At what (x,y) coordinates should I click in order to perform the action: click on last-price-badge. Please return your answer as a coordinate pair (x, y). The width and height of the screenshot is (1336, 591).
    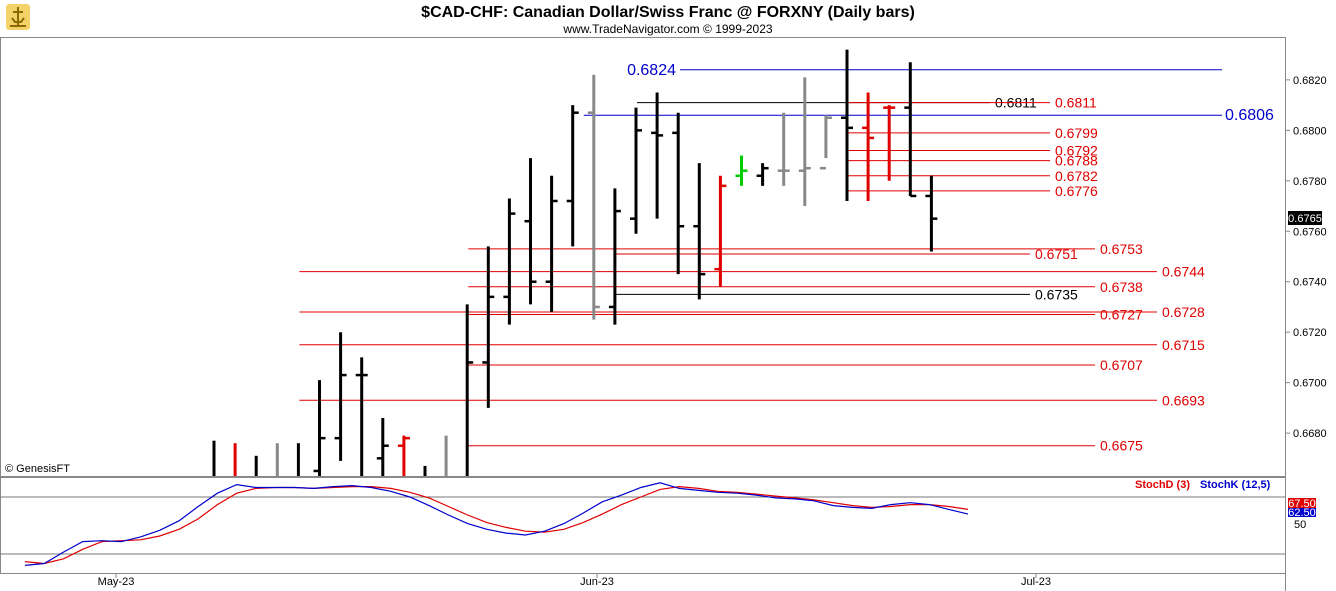
    Looking at the image, I should click on (1305, 218).